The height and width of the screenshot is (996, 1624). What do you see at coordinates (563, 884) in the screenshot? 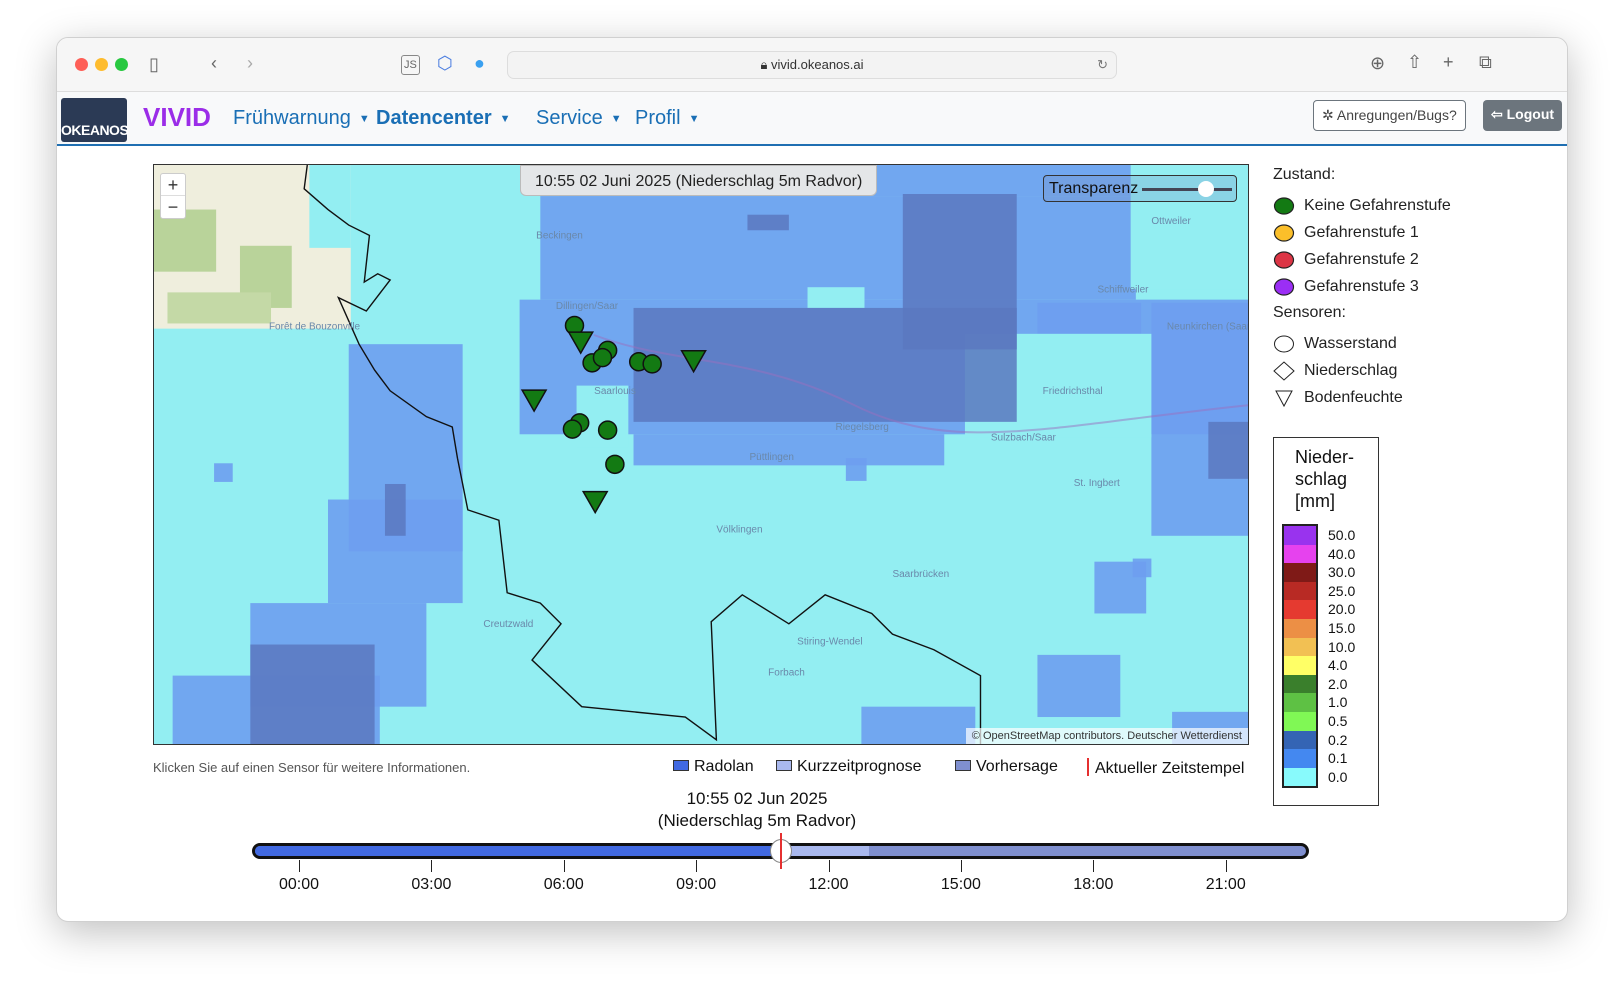
I see `timeline-tick-label: 06:00` at bounding box center [563, 884].